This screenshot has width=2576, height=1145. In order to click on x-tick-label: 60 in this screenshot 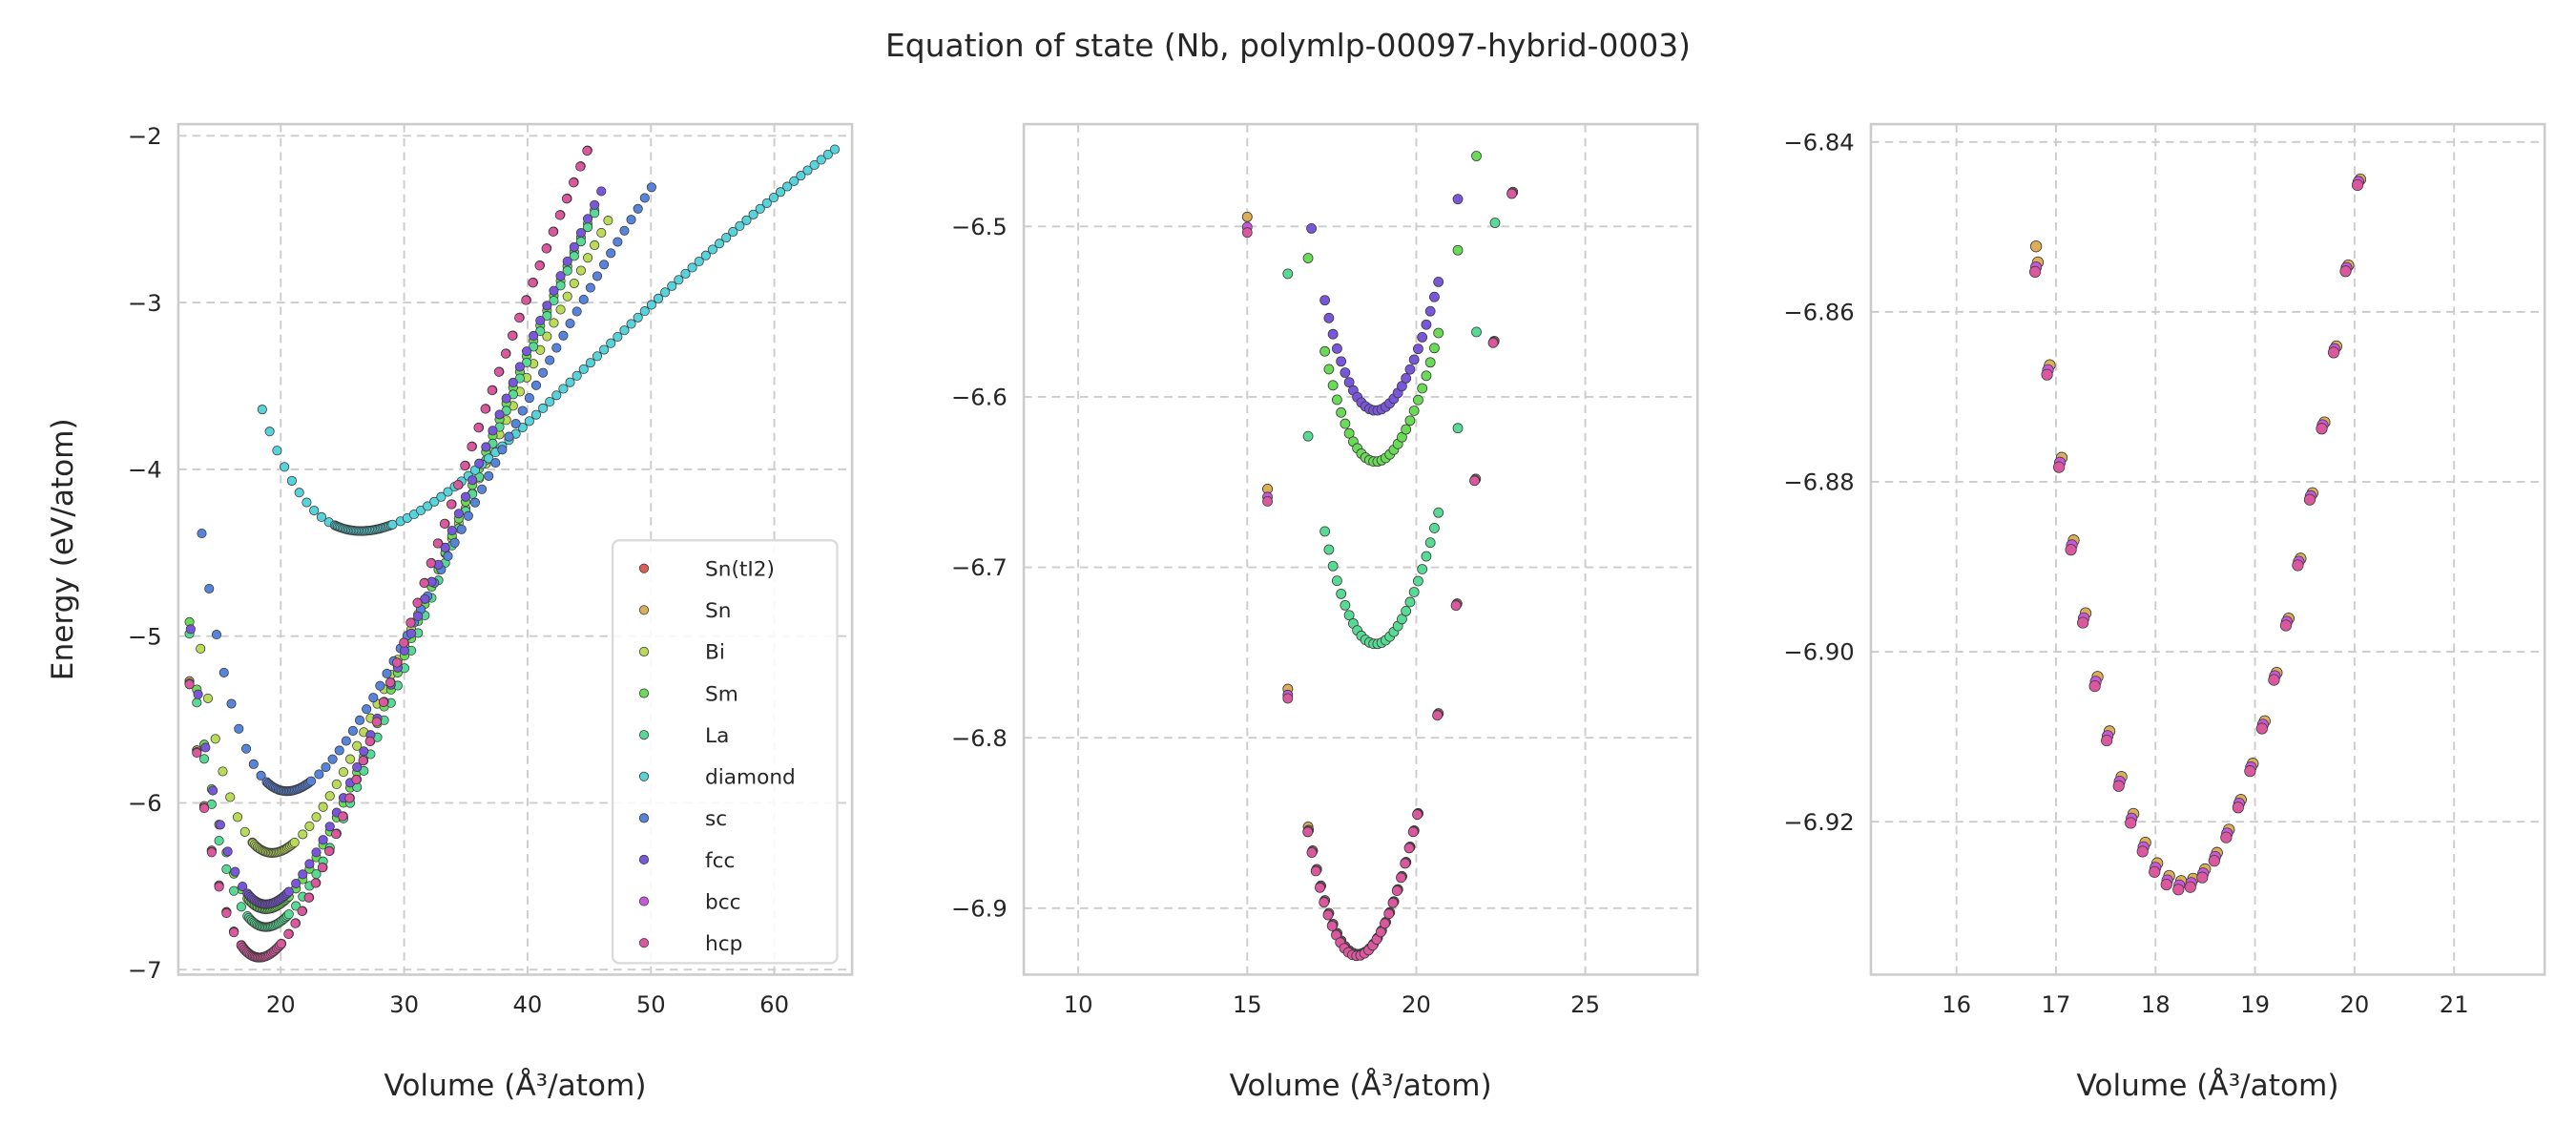, I will do `click(774, 1005)`.